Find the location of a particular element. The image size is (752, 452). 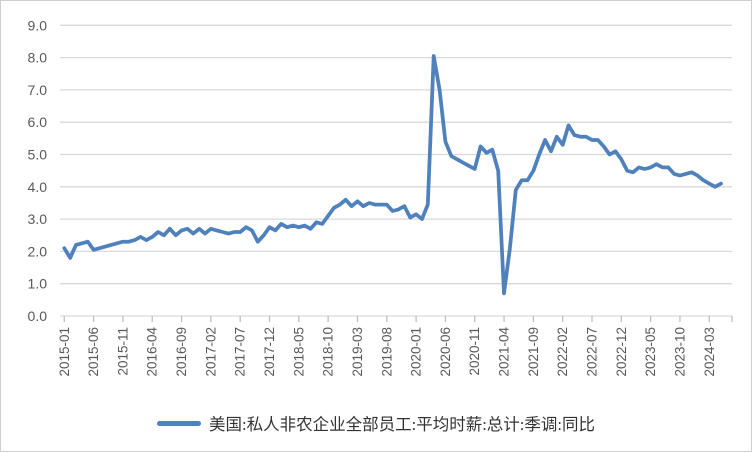

x-axis-tick-label: 2022-07 is located at coordinates (591, 352).